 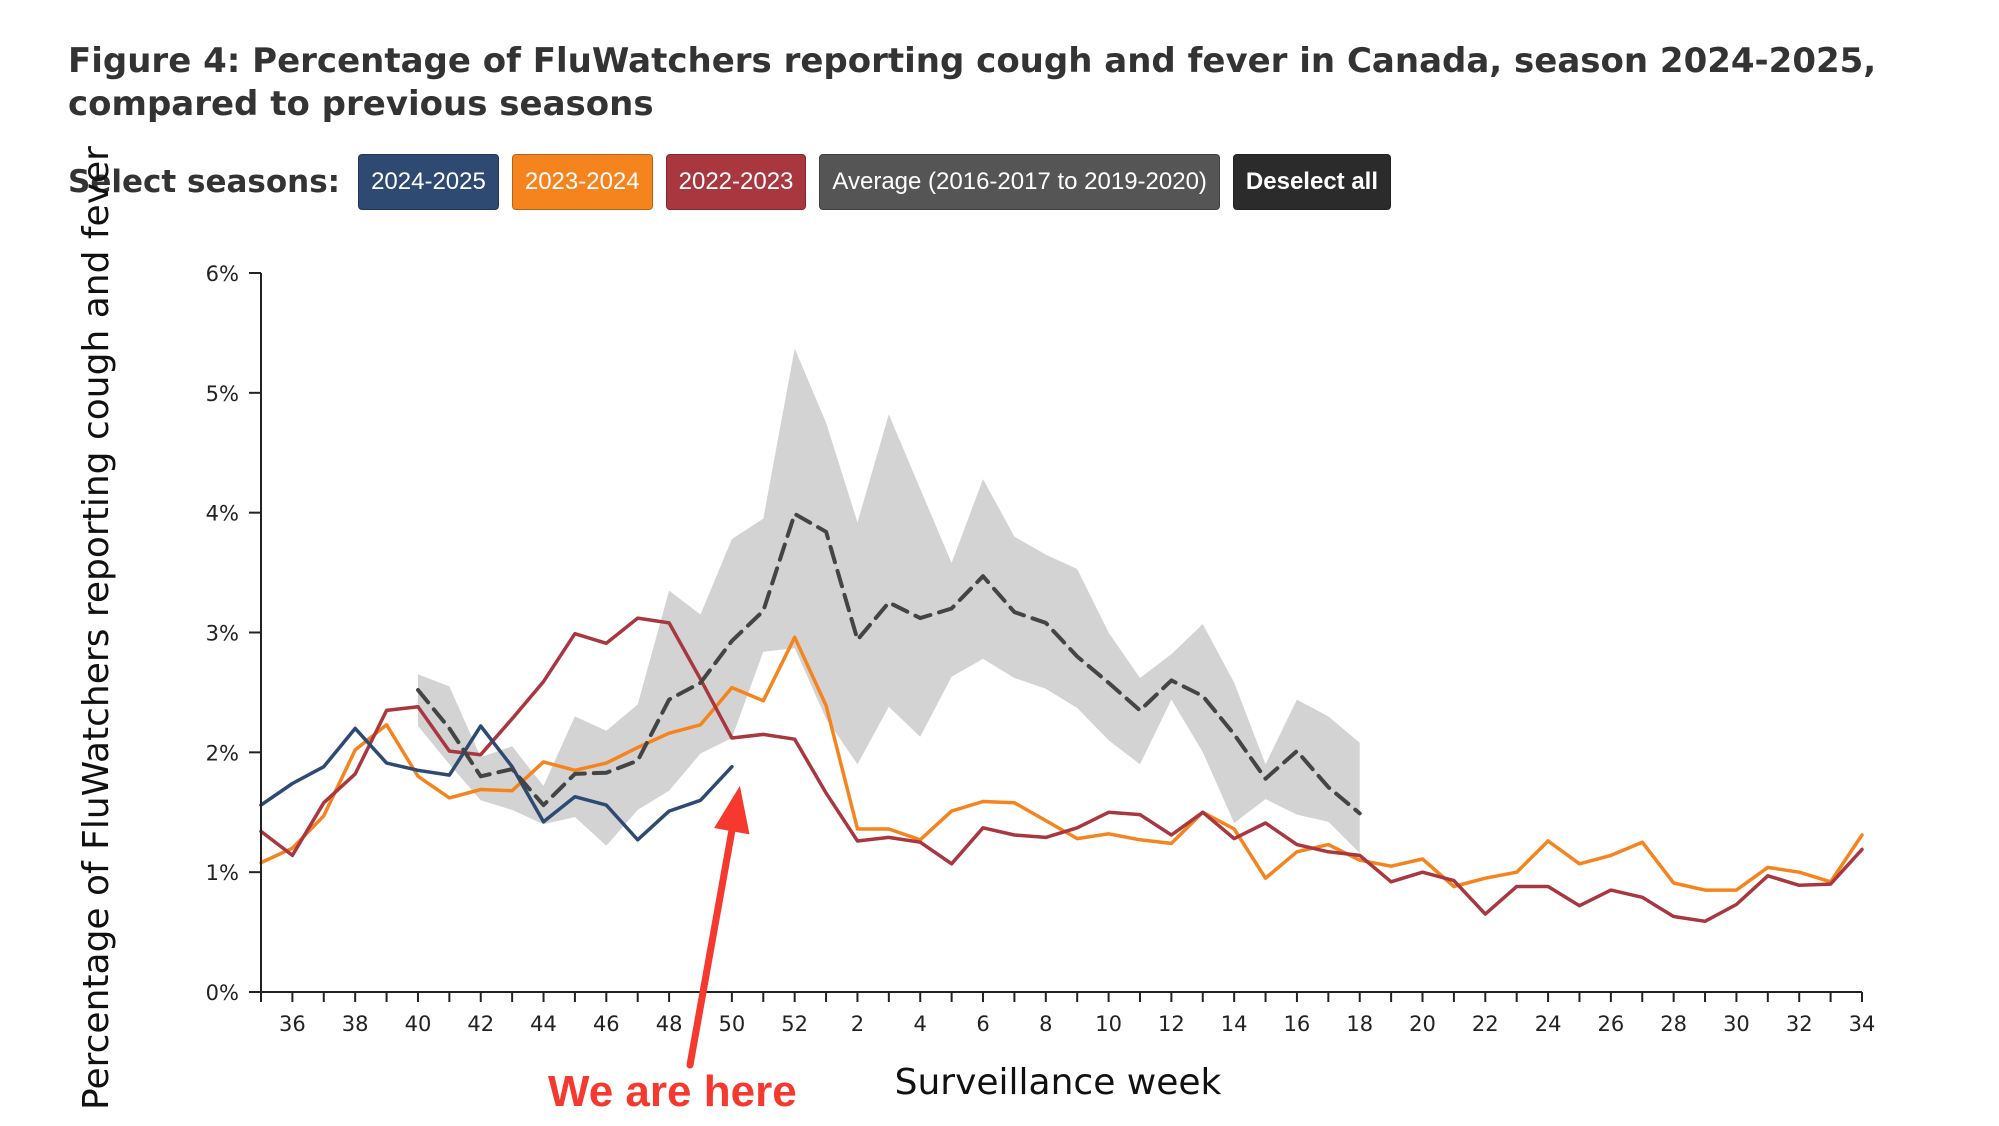 What do you see at coordinates (1234, 1024) in the screenshot?
I see `x-tick-label: 14` at bounding box center [1234, 1024].